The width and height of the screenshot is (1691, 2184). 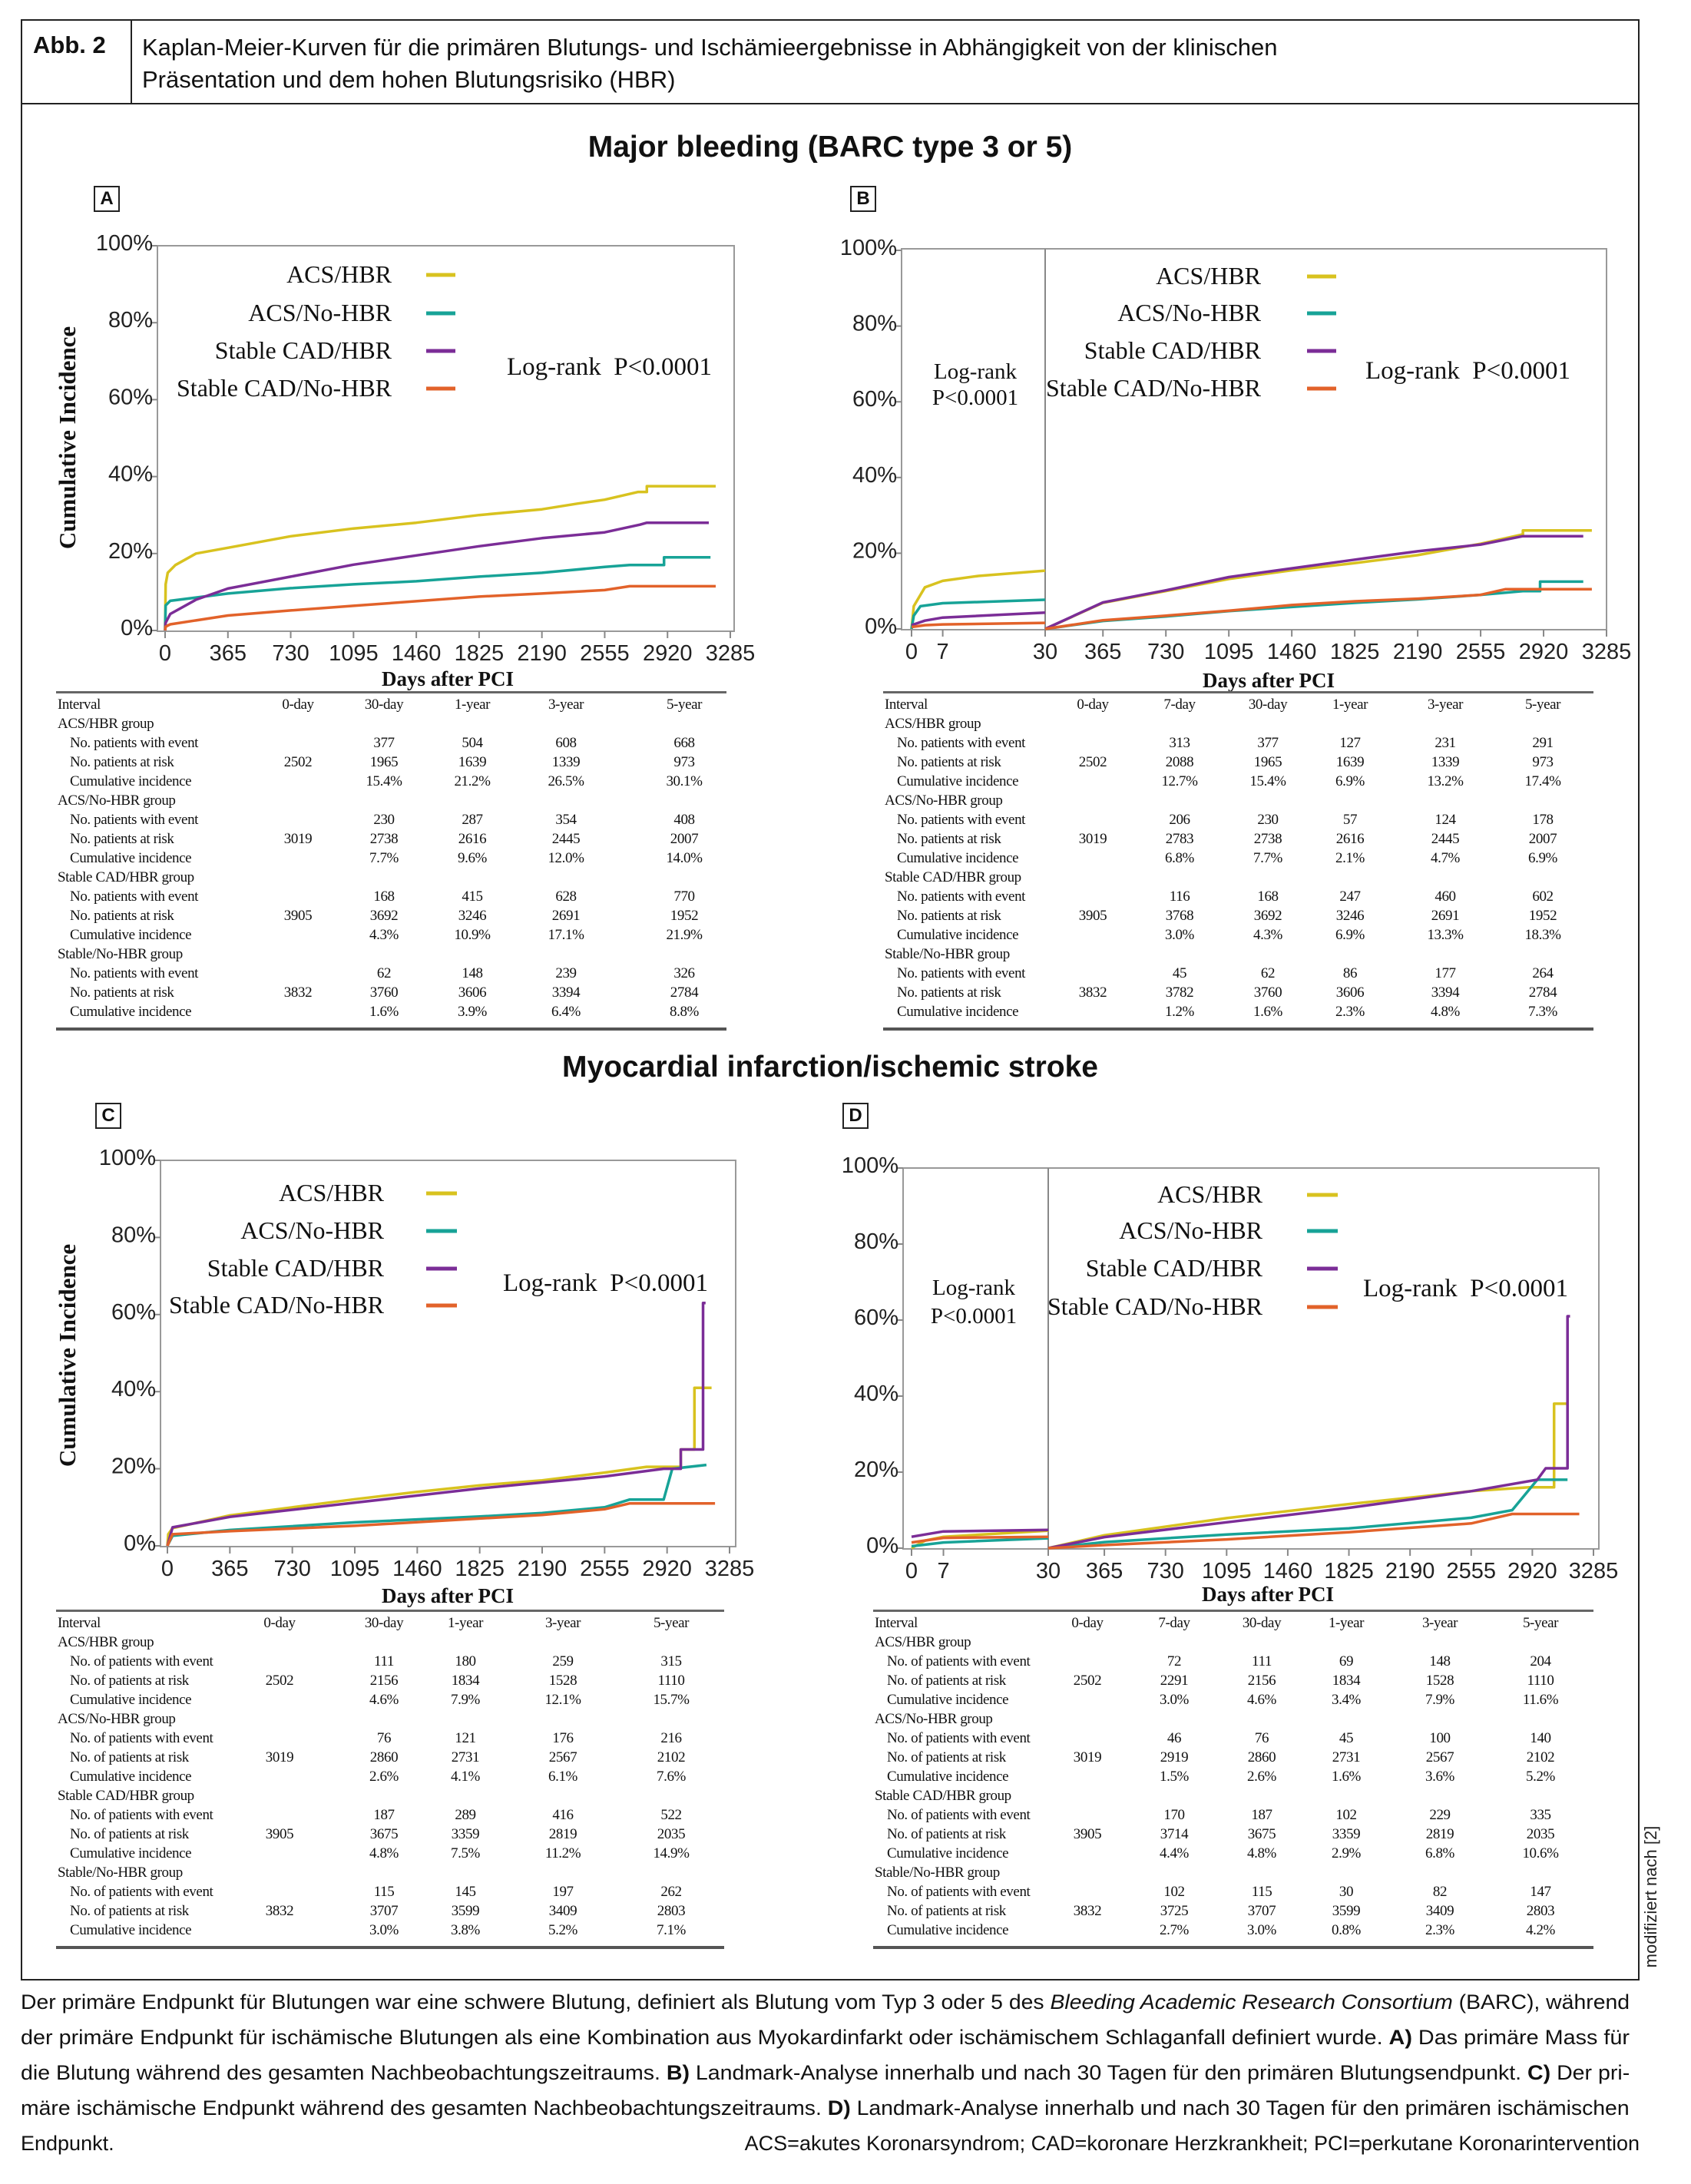 I want to click on panel-label-c: C, so click(x=108, y=1116).